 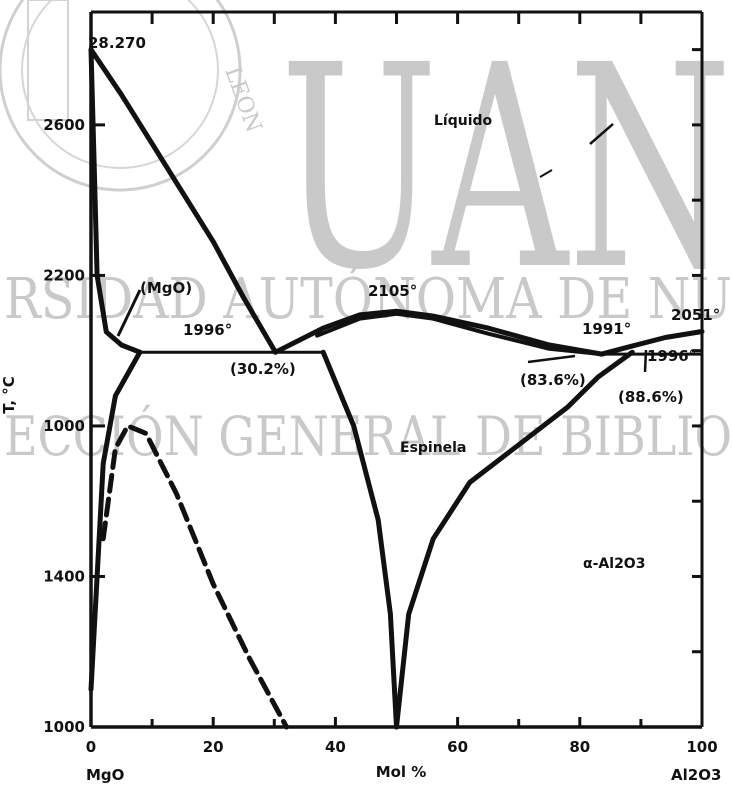 What do you see at coordinates (166, 288) in the screenshot?
I see `phase-label-mgo: (MgO)` at bounding box center [166, 288].